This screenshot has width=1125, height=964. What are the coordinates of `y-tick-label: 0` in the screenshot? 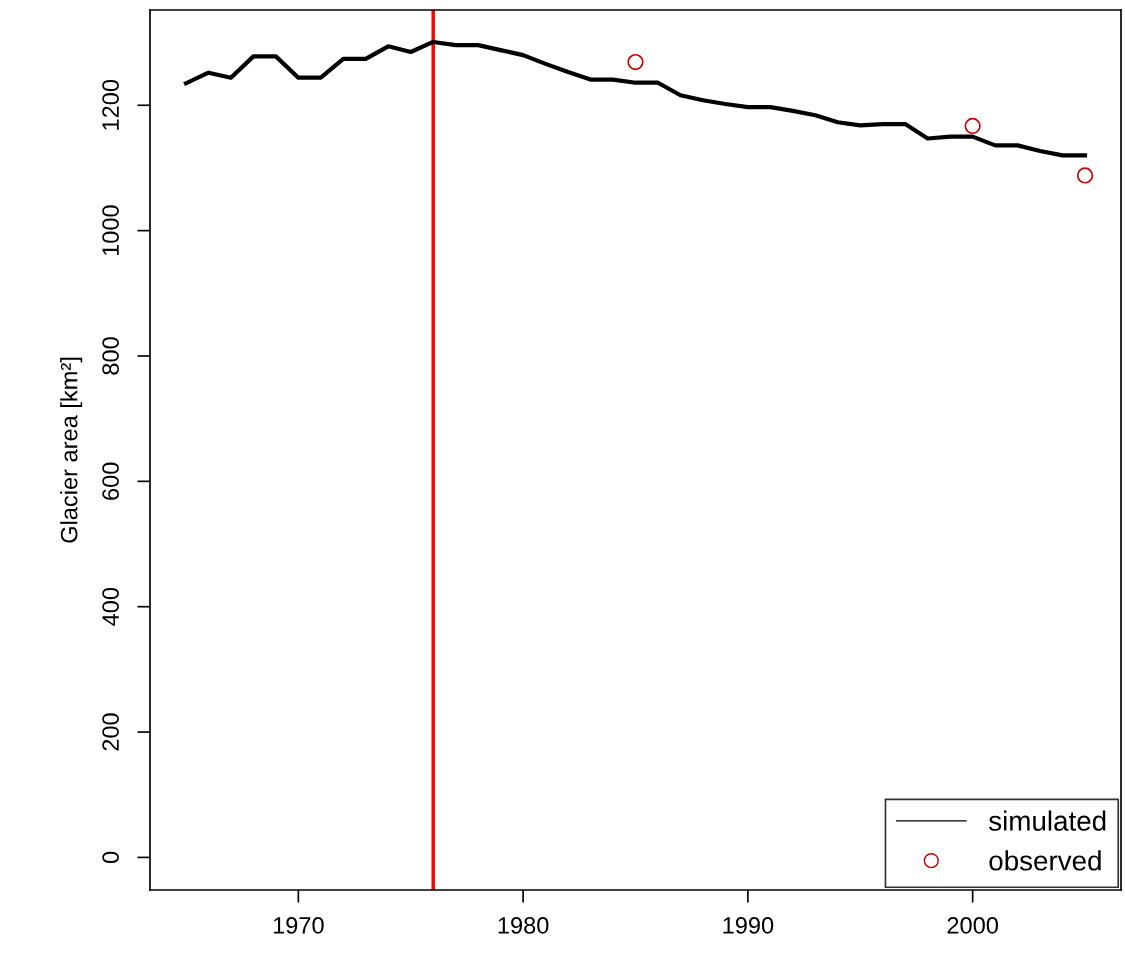 It's located at (110, 857).